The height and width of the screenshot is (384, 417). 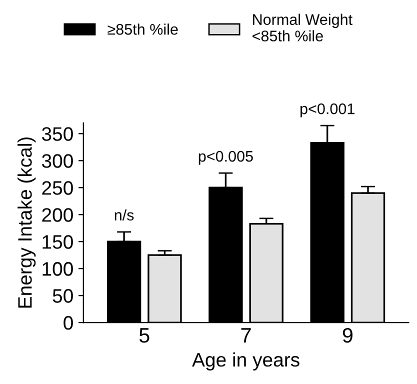 I want to click on y-tick-label: 100, so click(x=57, y=269).